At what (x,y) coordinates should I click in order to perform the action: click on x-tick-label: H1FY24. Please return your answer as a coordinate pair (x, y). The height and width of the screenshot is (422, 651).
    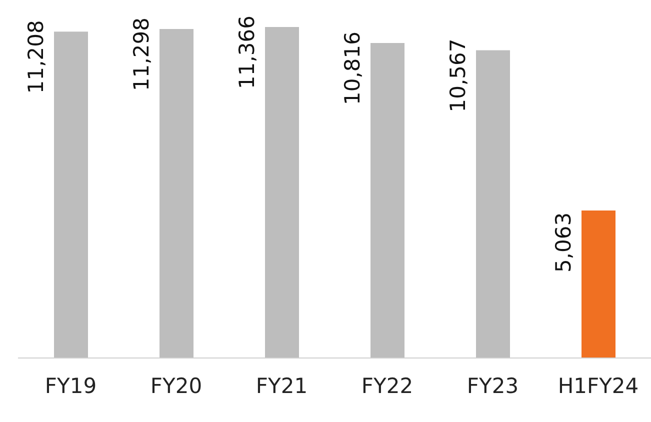
    Looking at the image, I should click on (598, 386).